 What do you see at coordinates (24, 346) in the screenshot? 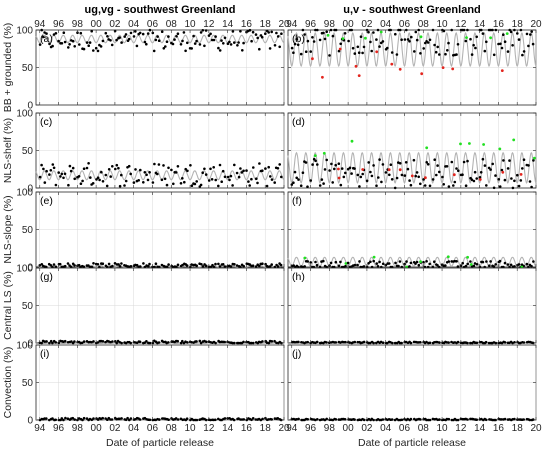
I see `y-tick-label: 100` at bounding box center [24, 346].